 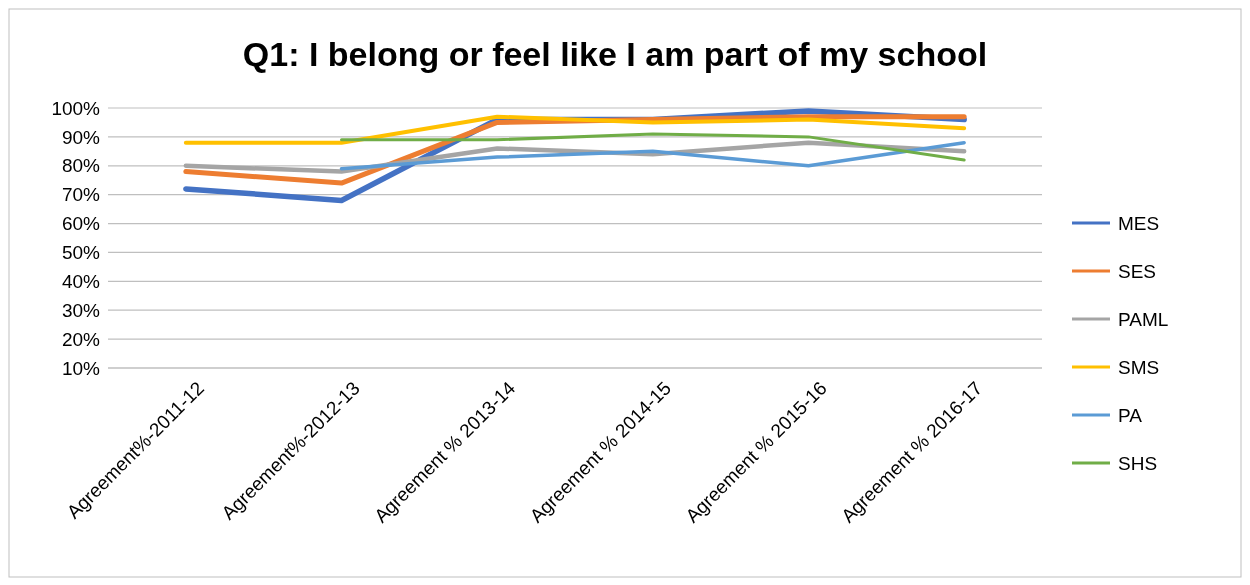 What do you see at coordinates (76, 108) in the screenshot?
I see `y-tick-label: 100%` at bounding box center [76, 108].